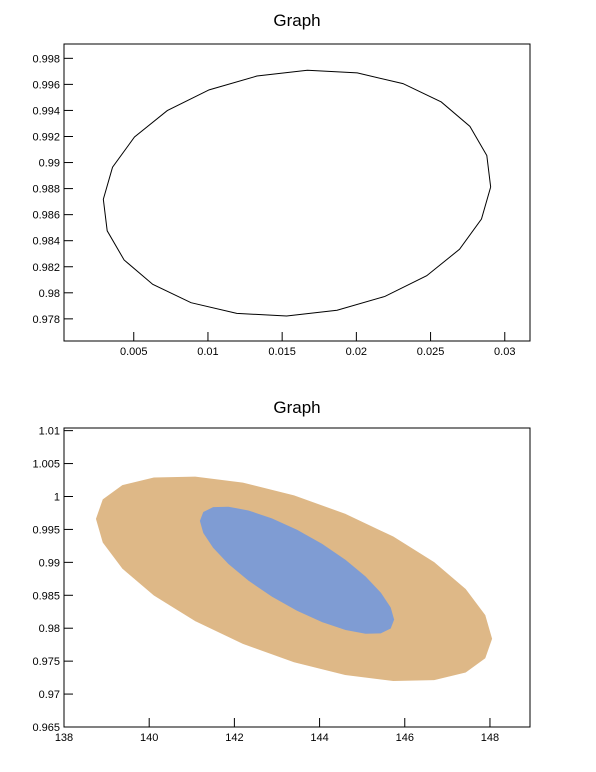 The image size is (596, 772). I want to click on y-tick-label: 0.982, so click(46, 268).